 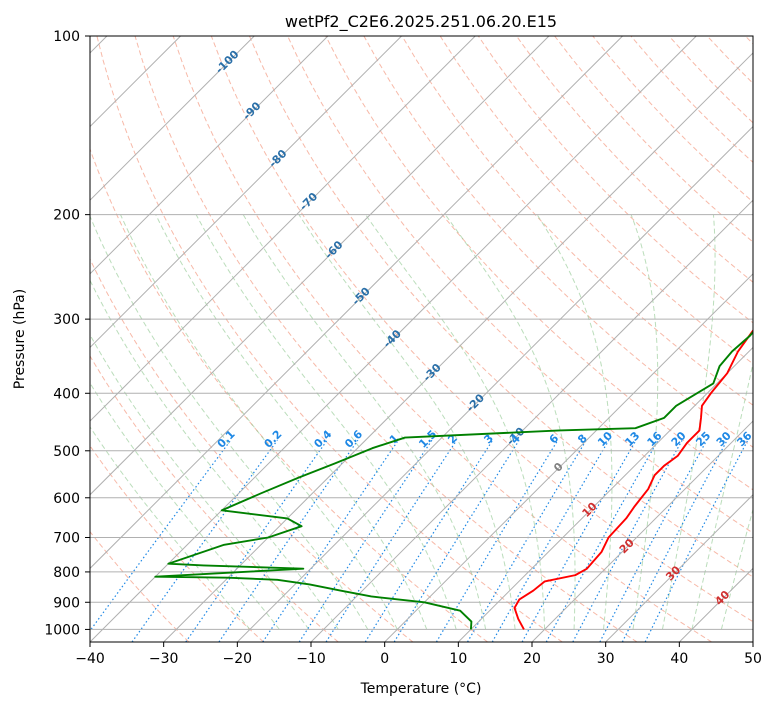 What do you see at coordinates (90, 659) in the screenshot?
I see `x-tick-label: −40` at bounding box center [90, 659].